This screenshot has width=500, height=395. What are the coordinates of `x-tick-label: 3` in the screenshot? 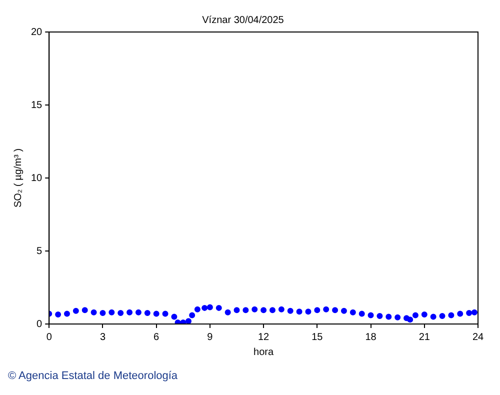 It's located at (103, 337).